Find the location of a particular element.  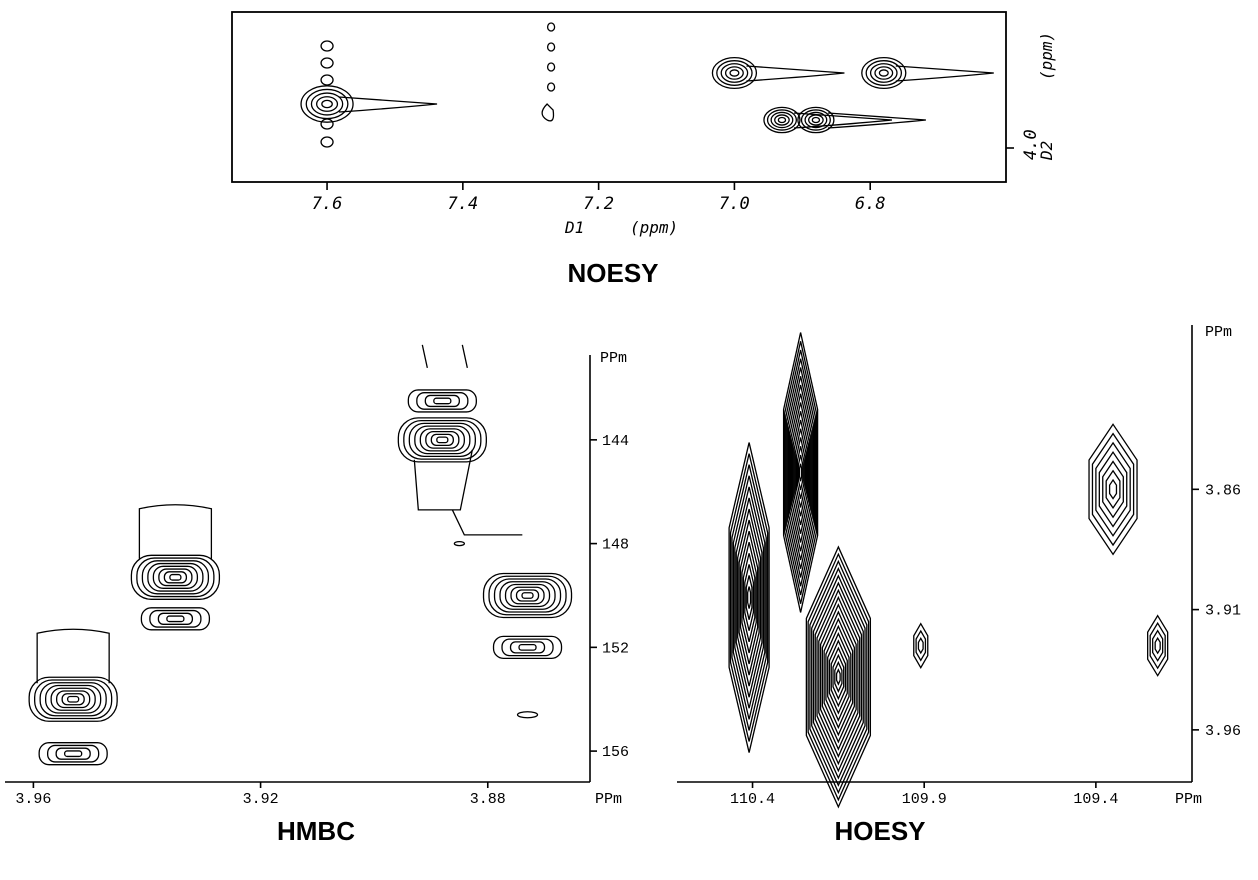

hmbc-noise is located at coordinates (527, 715).